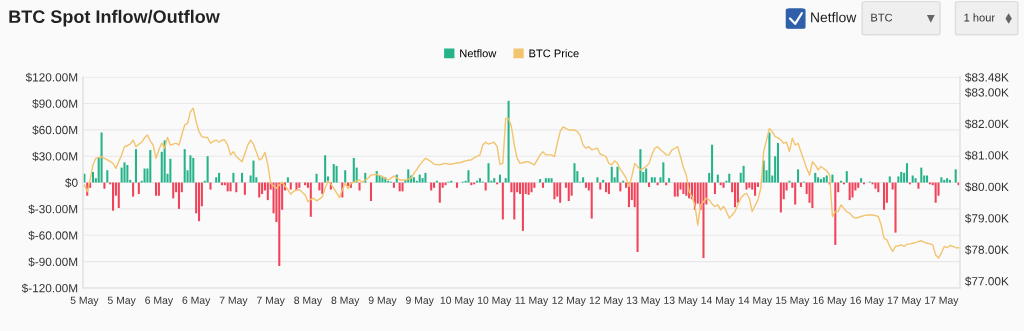 This screenshot has width=1024, height=331. Describe the element at coordinates (53, 235) in the screenshot. I see `y-tick-label: $-60.00M` at that location.